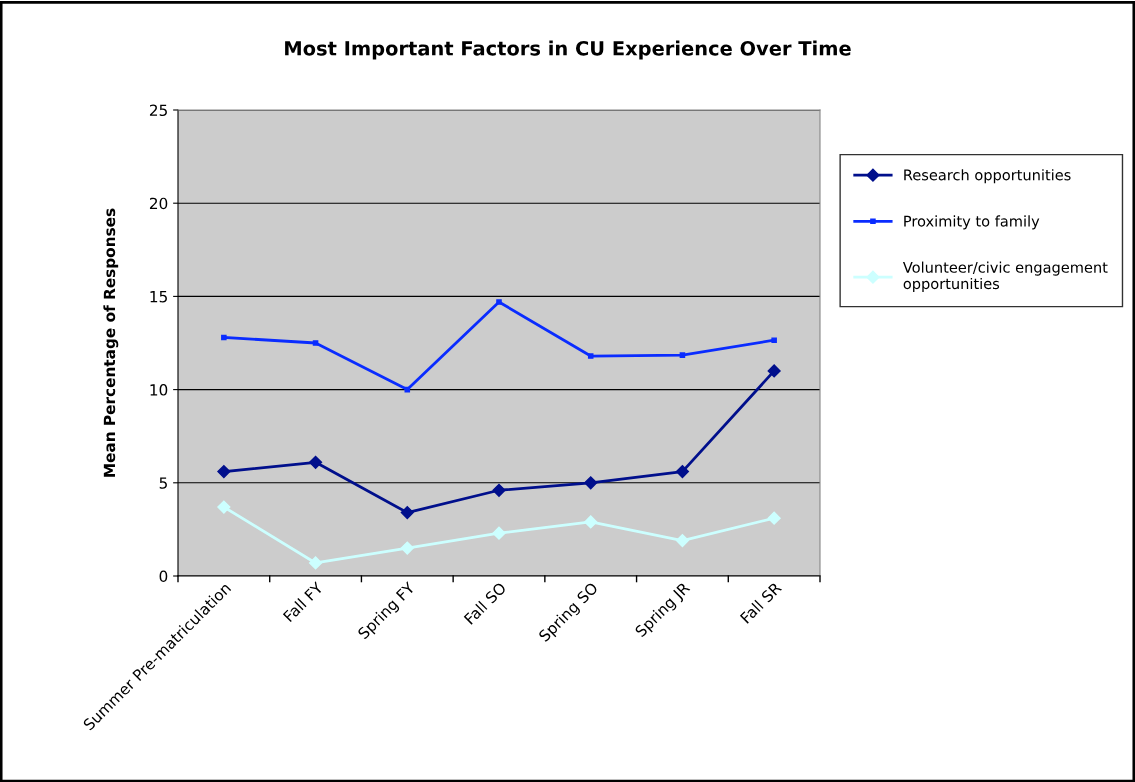 Image resolution: width=1135 pixels, height=782 pixels. Describe the element at coordinates (303, 601) in the screenshot. I see `x-tick-label: Fall FY` at that location.